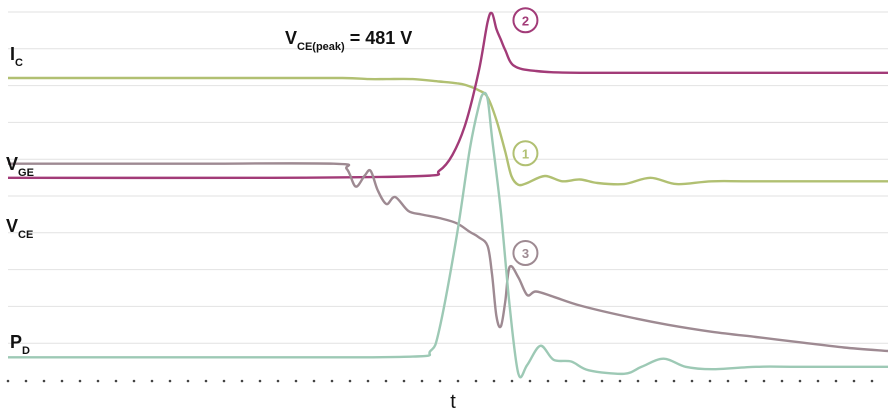 The height and width of the screenshot is (412, 888). What do you see at coordinates (20, 166) in the screenshot?
I see `label-vge: VGE` at bounding box center [20, 166].